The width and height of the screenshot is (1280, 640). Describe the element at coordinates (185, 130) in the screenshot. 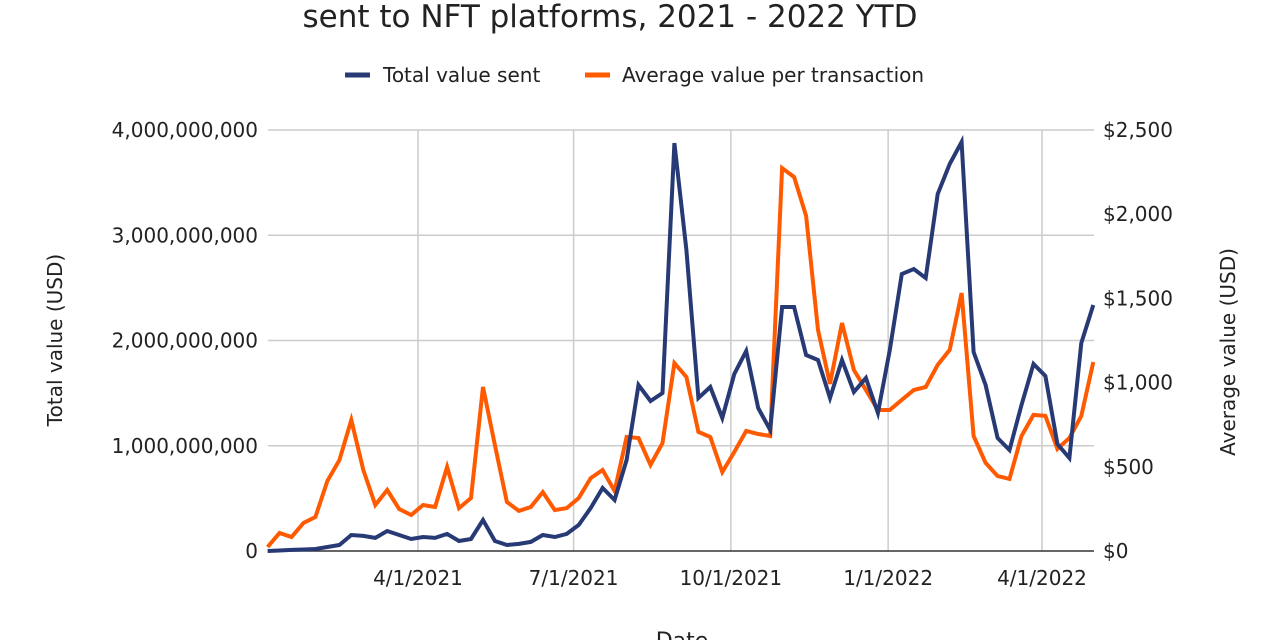

I see `y-left-tick-label: 4,000,000,000` at that location.